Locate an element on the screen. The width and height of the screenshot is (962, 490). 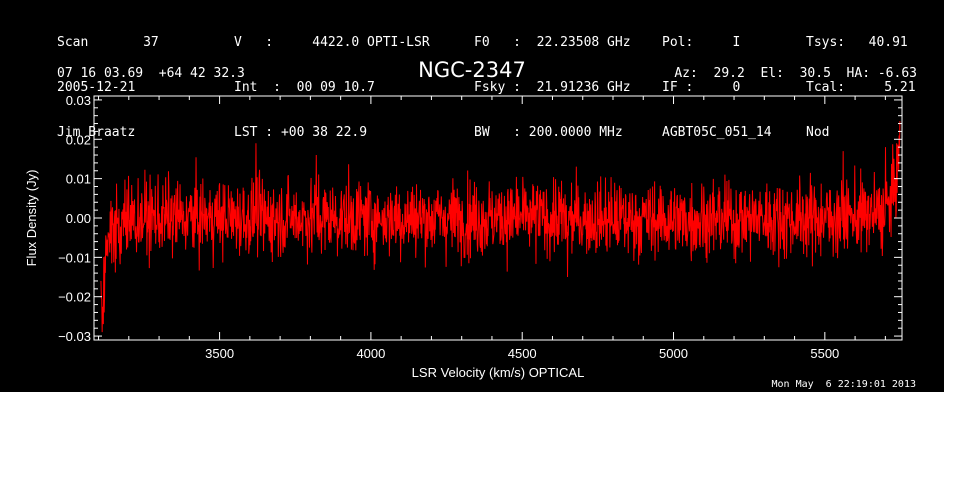
scan-info: Scan 37 2005-12-21 Jim Braatz is located at coordinates (108, 80).